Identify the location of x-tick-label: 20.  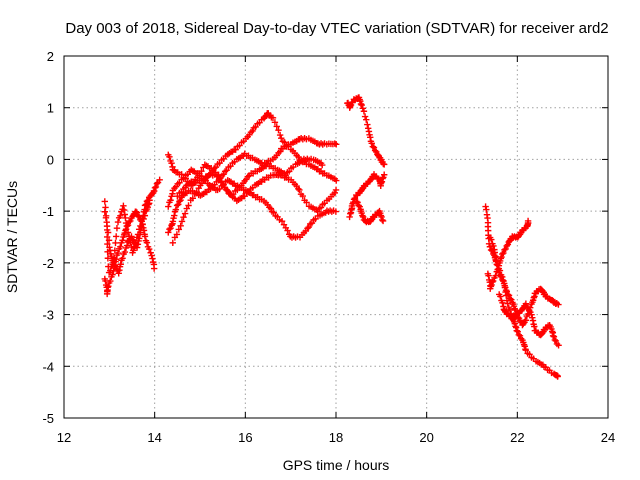
(426, 437).